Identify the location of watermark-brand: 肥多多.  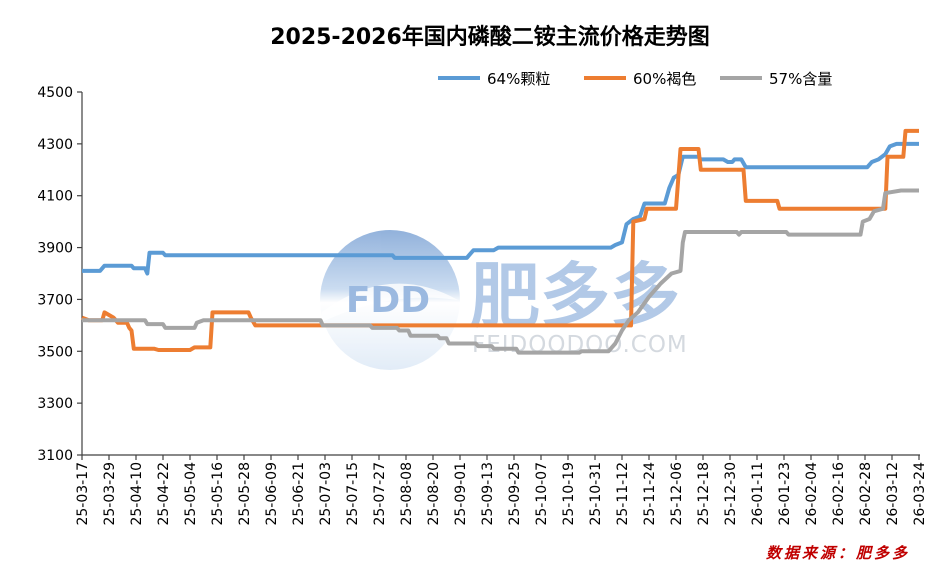
(575, 296).